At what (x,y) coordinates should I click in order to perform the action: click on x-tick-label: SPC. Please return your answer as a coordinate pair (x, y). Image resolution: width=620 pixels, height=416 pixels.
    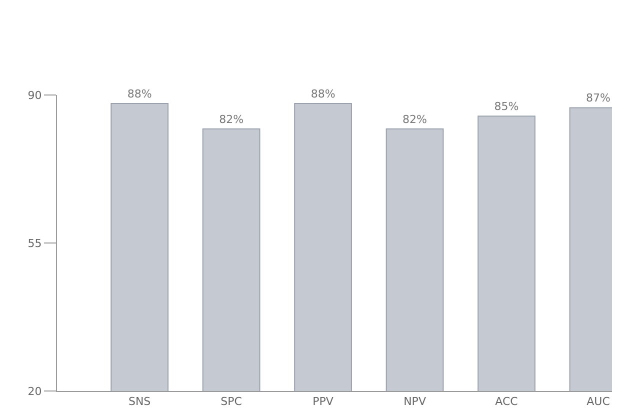
    Looking at the image, I should click on (231, 401).